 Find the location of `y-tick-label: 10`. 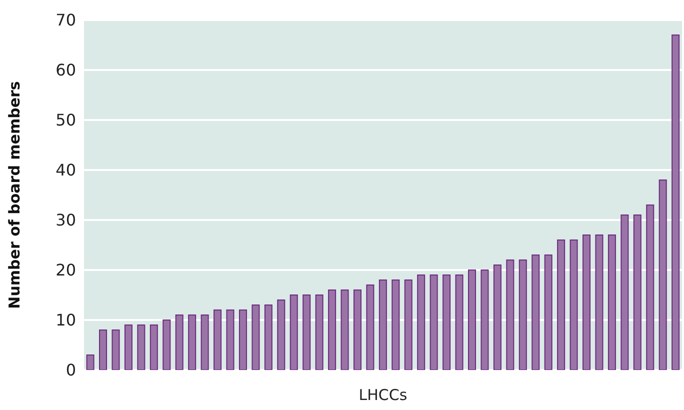

y-tick-label: 10 is located at coordinates (66, 320).